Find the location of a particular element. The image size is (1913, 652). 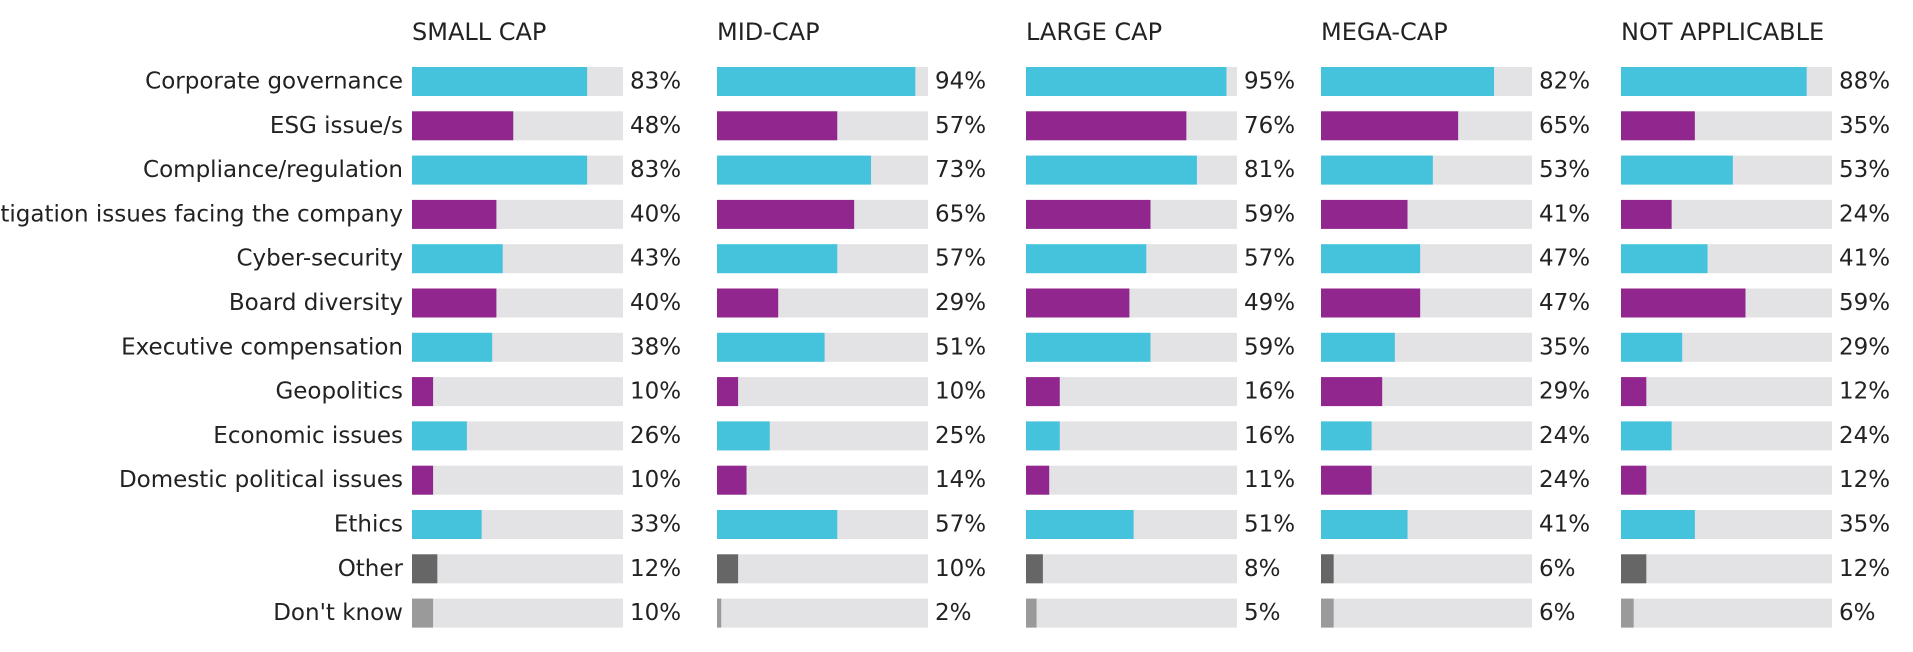

value-label-ethics: 35% is located at coordinates (1864, 525).